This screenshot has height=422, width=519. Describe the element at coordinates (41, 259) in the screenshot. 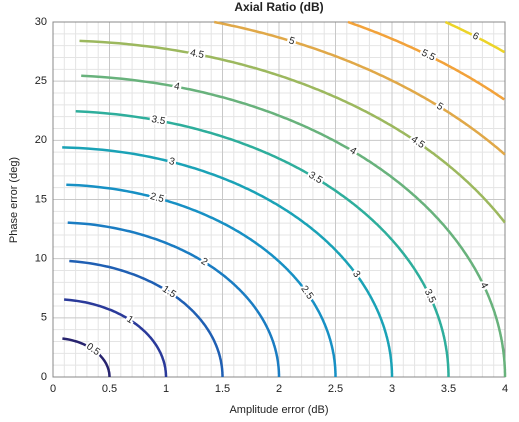

I see `y-tick-label: 10` at that location.